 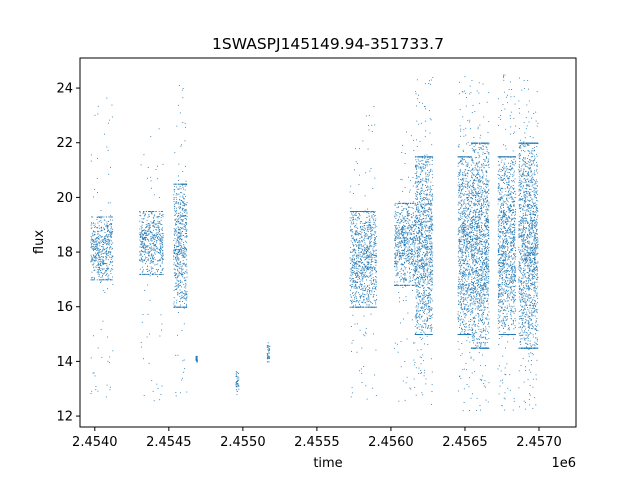 What do you see at coordinates (363, 252) in the screenshot?
I see `data-cluster` at bounding box center [363, 252].